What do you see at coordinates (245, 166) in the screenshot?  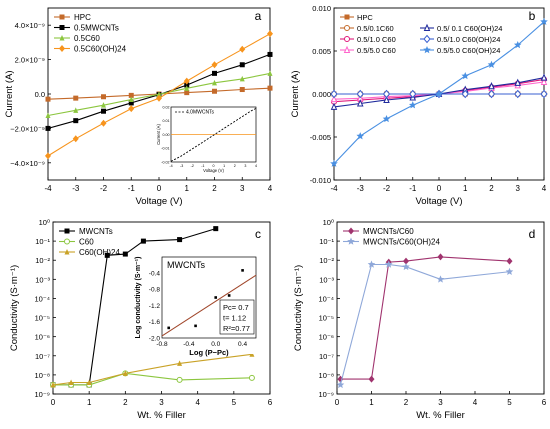 I see `inset-x-tick-label: 3` at bounding box center [245, 166].